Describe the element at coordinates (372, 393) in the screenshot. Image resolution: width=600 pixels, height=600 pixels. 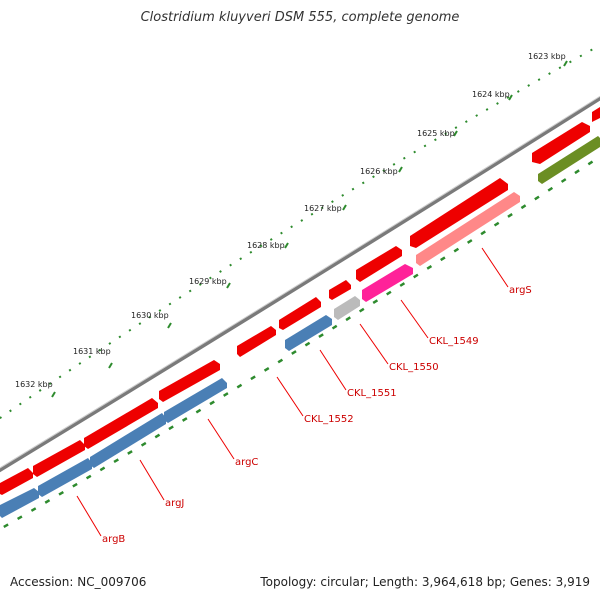
I see `gene-label-ckl-1551: CKL_1551` at that location.